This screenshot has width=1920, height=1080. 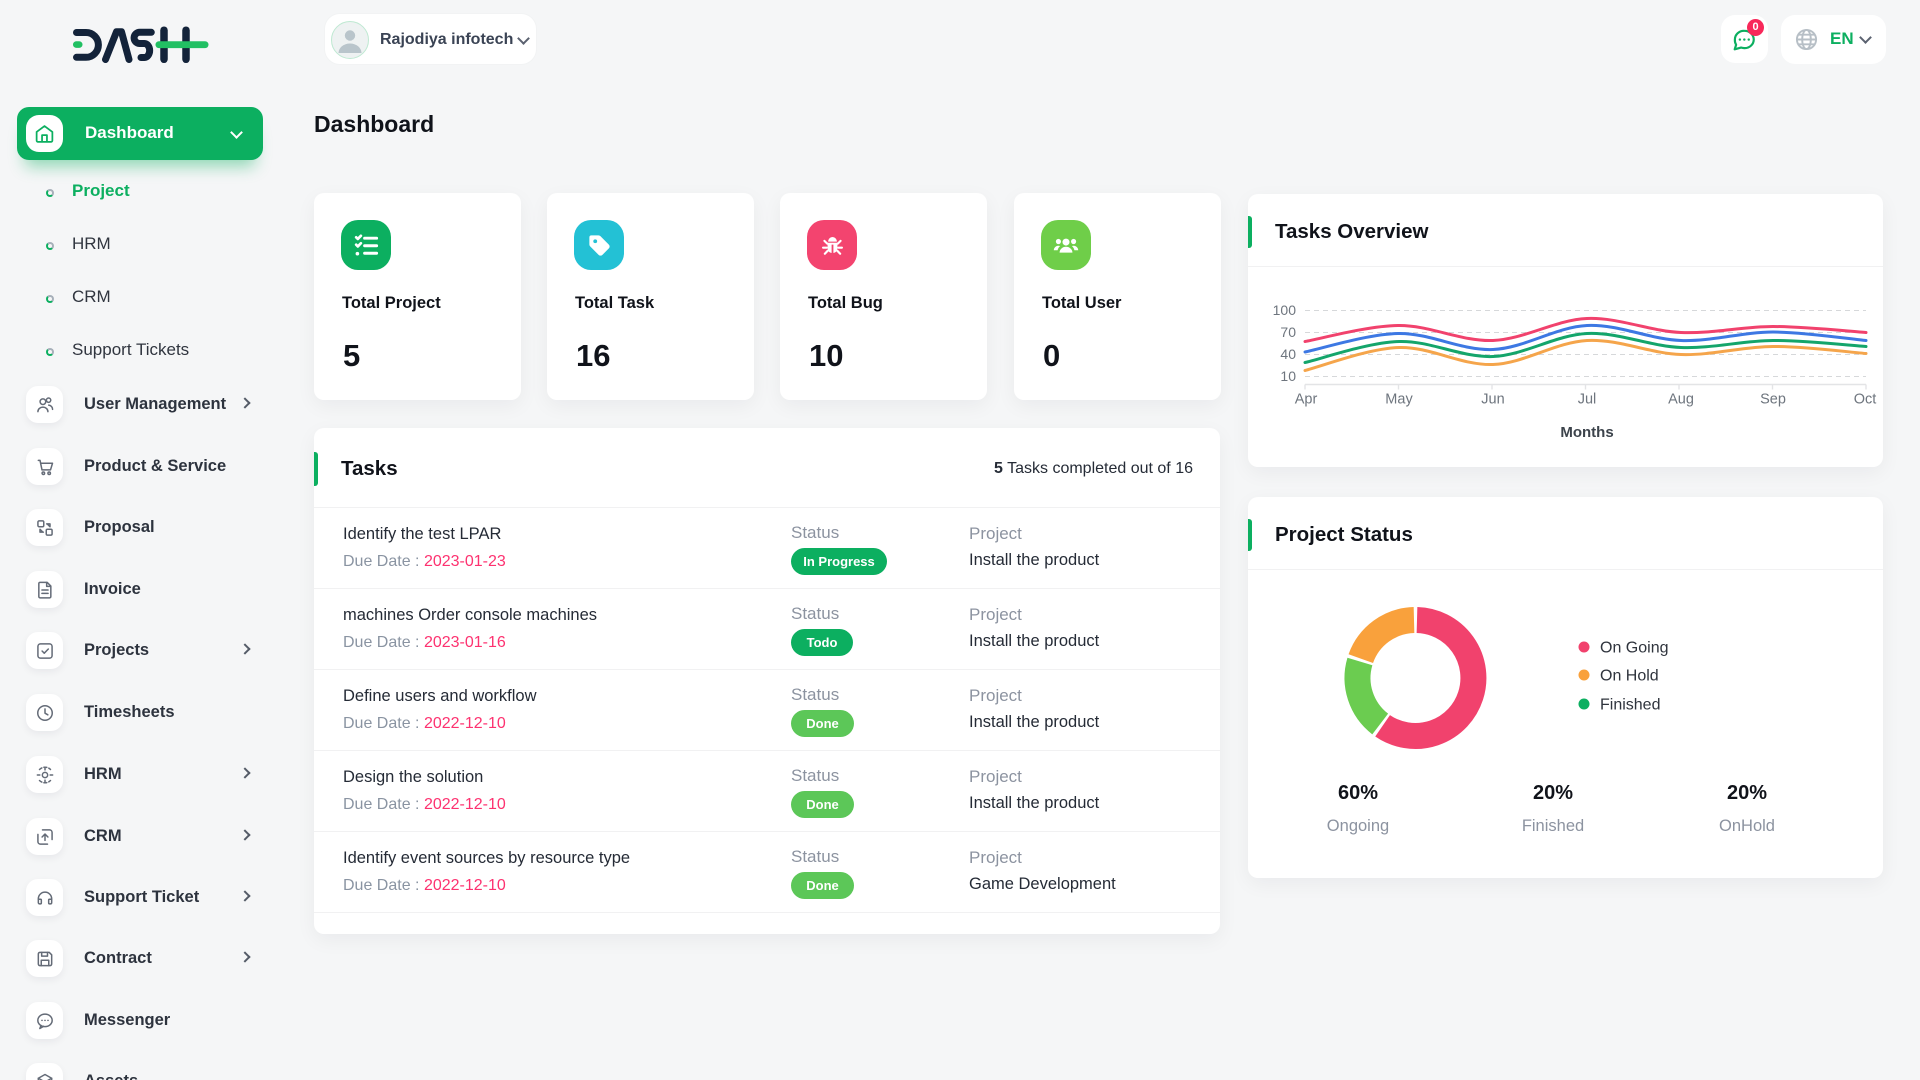 I want to click on svg-text: On Going, so click(x=1634, y=648).